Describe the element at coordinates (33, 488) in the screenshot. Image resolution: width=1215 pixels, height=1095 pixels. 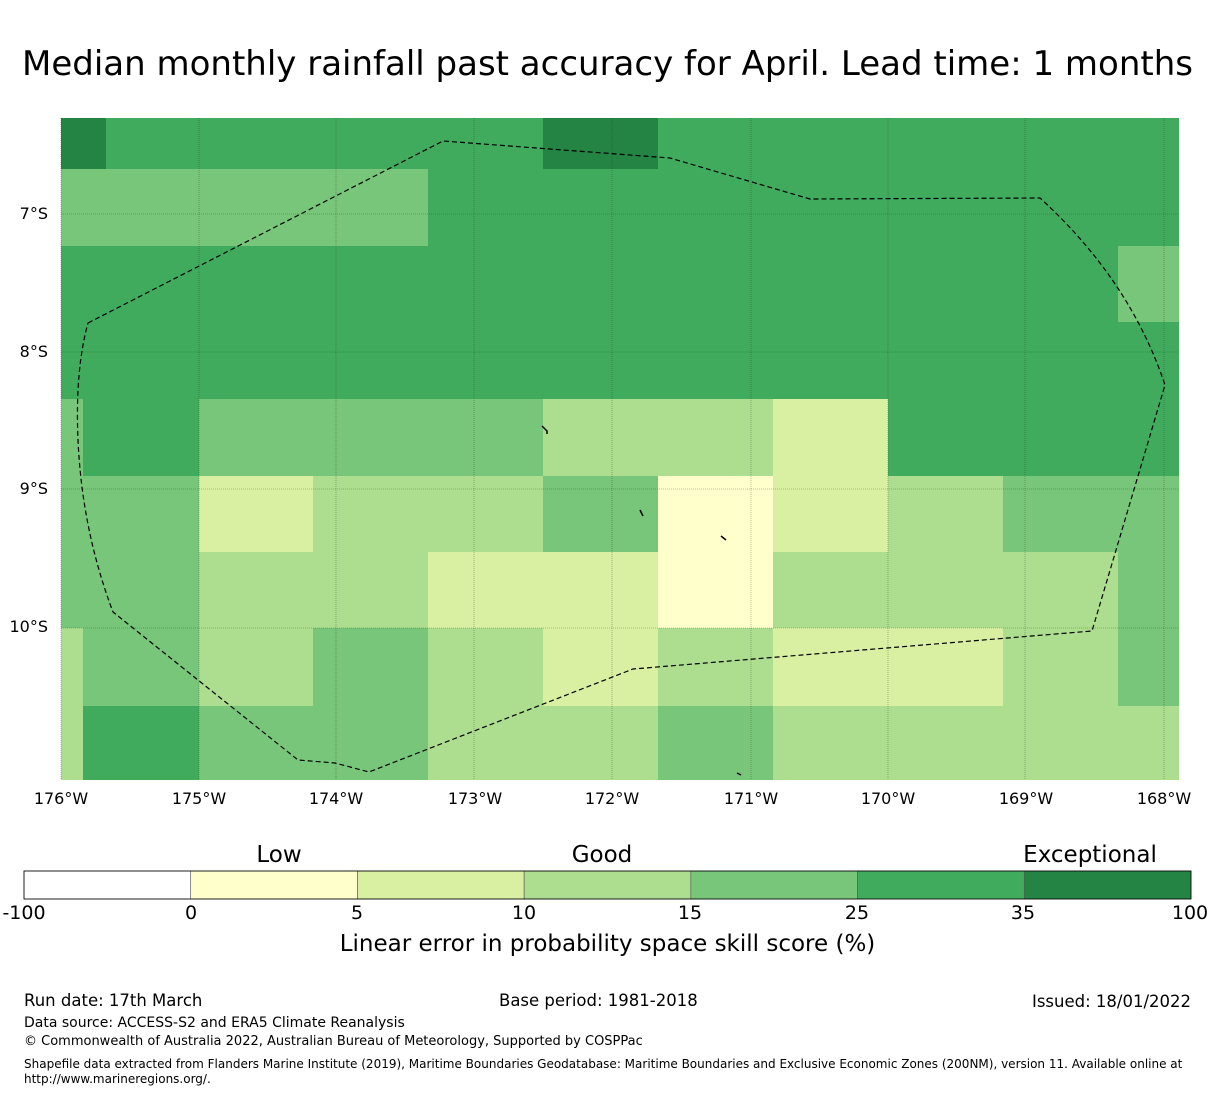
I see `lat-label-9s: 9°S` at that location.